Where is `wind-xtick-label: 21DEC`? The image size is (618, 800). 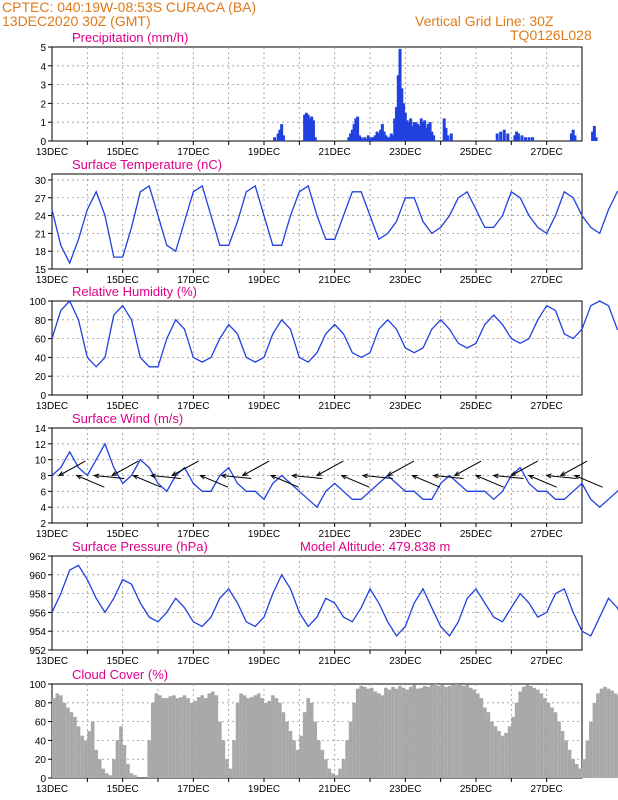
wind-xtick-label: 21DEC is located at coordinates (335, 534).